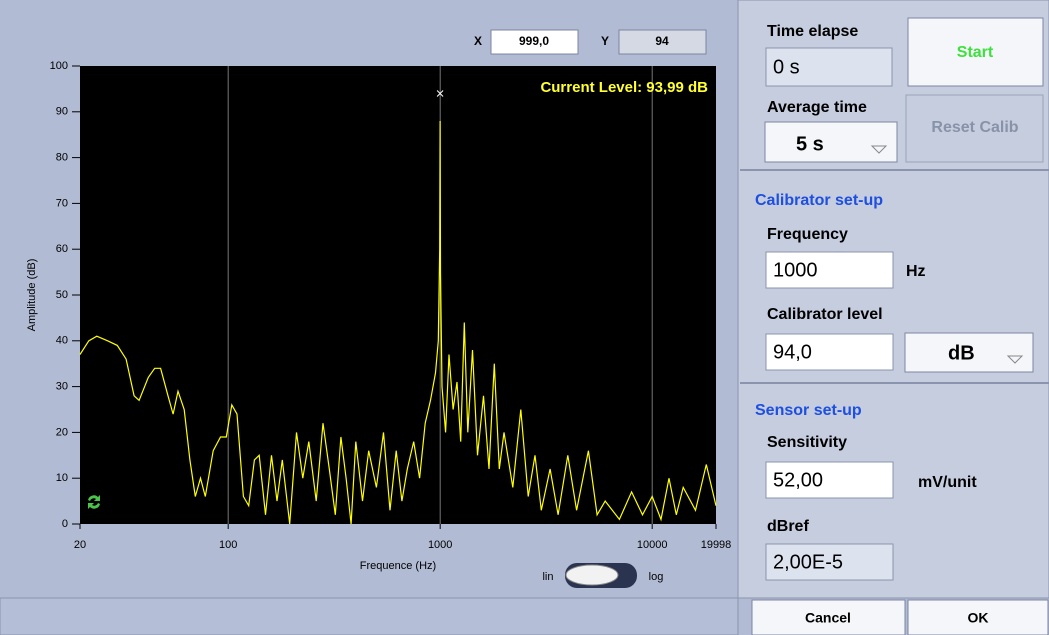  I want to click on dbref-field, so click(829, 562).